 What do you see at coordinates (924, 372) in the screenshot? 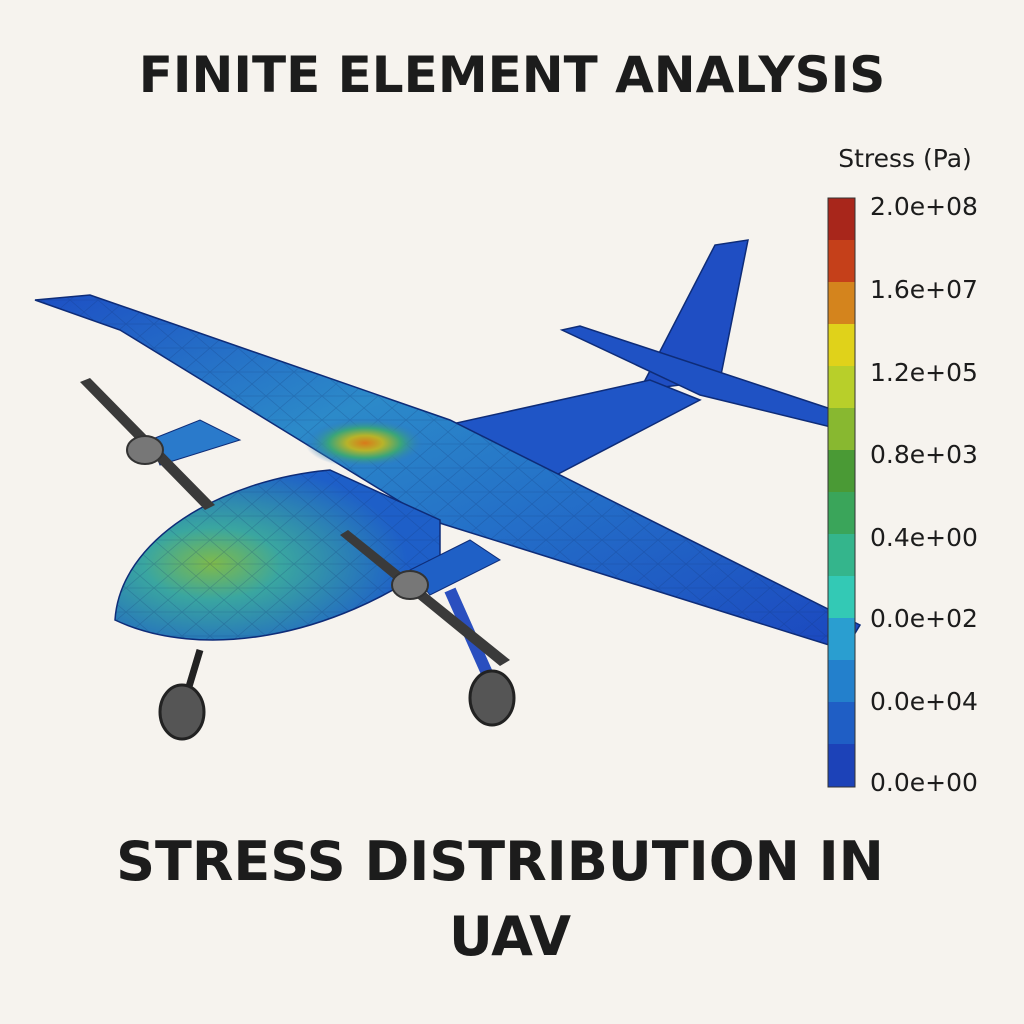
I see `legend-label: 1.2e+05` at bounding box center [924, 372].